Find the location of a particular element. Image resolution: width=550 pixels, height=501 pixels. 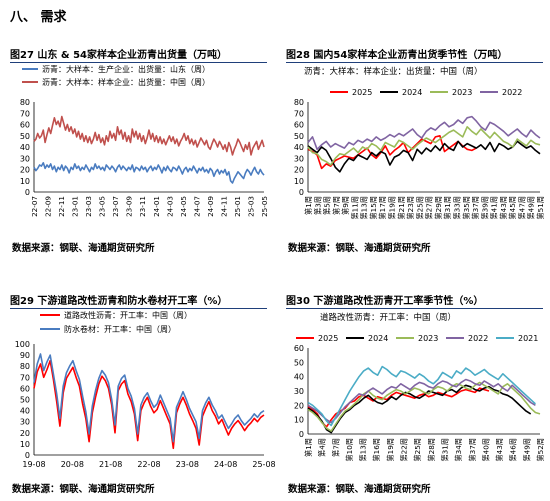

fig28-xtick-label: 第49周 is located at coordinates (531, 208).